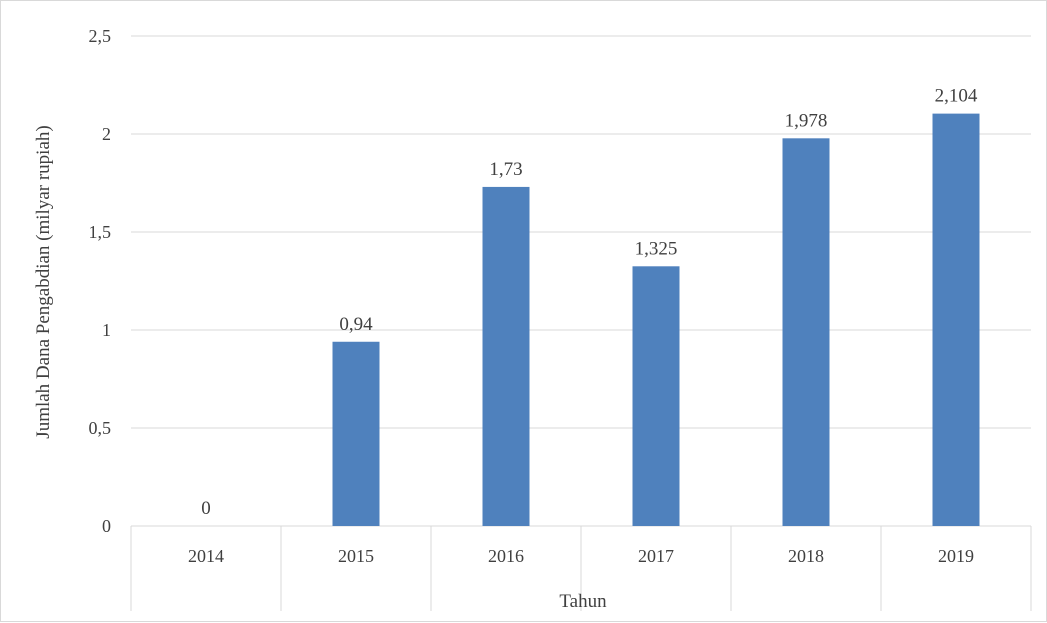  What do you see at coordinates (100, 232) in the screenshot?
I see `y-tick-label: 1,5` at bounding box center [100, 232].